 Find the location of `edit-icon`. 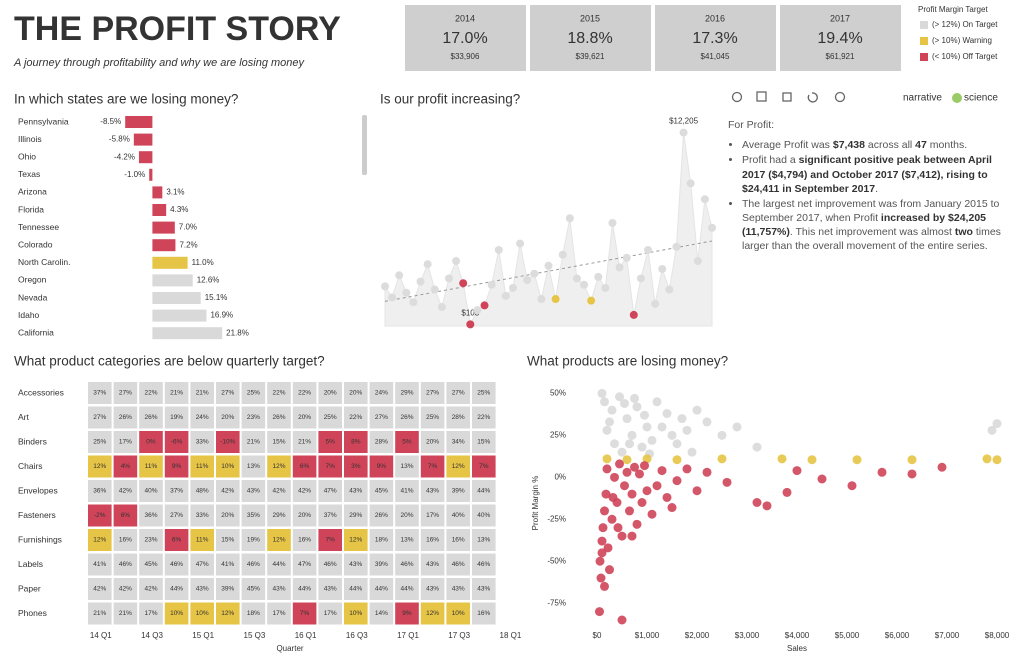

edit-icon is located at coordinates (761, 96).